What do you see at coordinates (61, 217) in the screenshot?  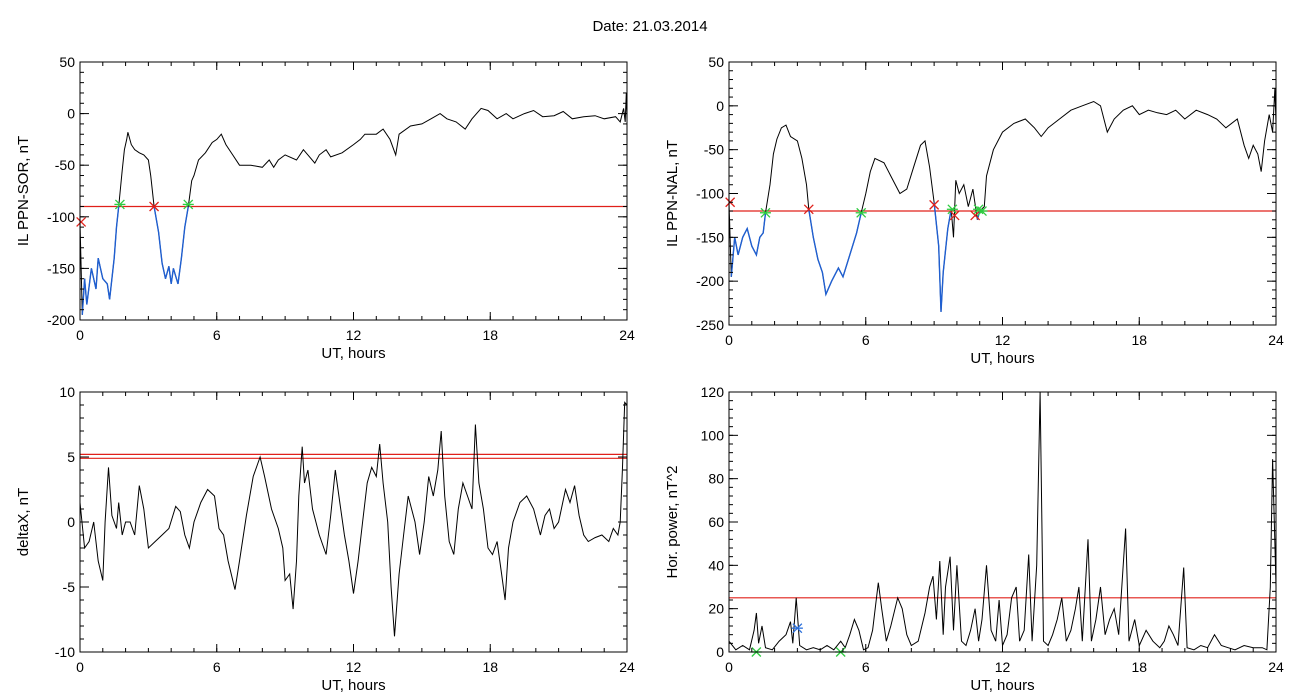 I see `y-tick-label-sor: -100` at bounding box center [61, 217].